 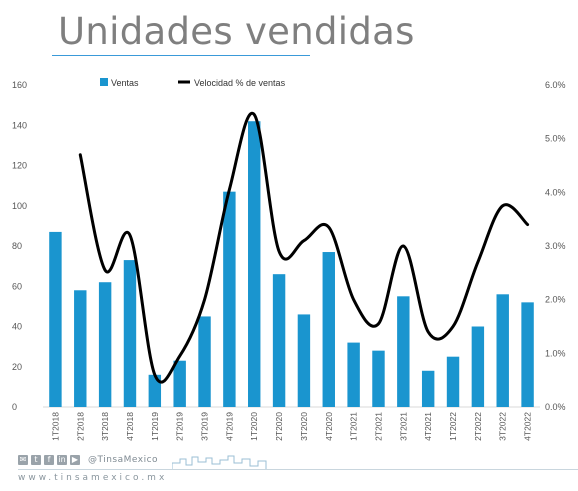 I want to click on linkedin-icon: in, so click(x=62, y=460).